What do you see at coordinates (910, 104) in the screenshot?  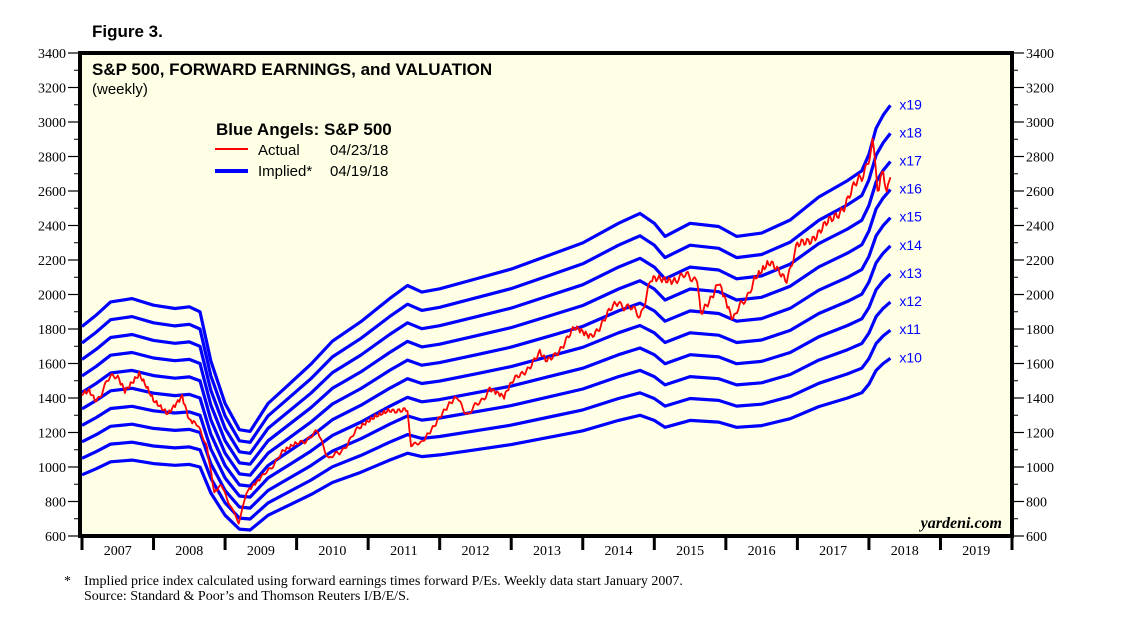 I see `implied-label-x19: x19` at bounding box center [910, 104].